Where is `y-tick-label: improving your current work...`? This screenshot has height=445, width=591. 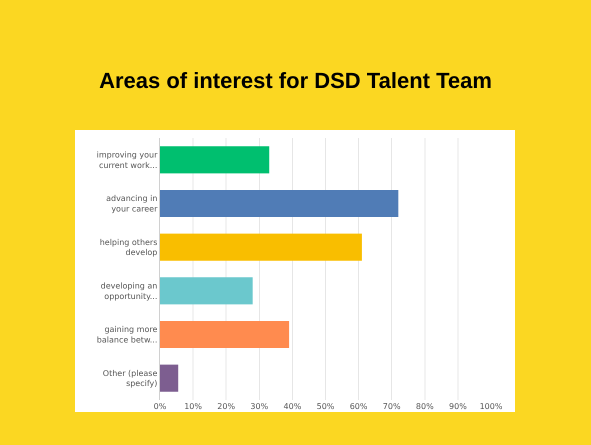 y-tick-label: improving your current work... is located at coordinates (127, 160).